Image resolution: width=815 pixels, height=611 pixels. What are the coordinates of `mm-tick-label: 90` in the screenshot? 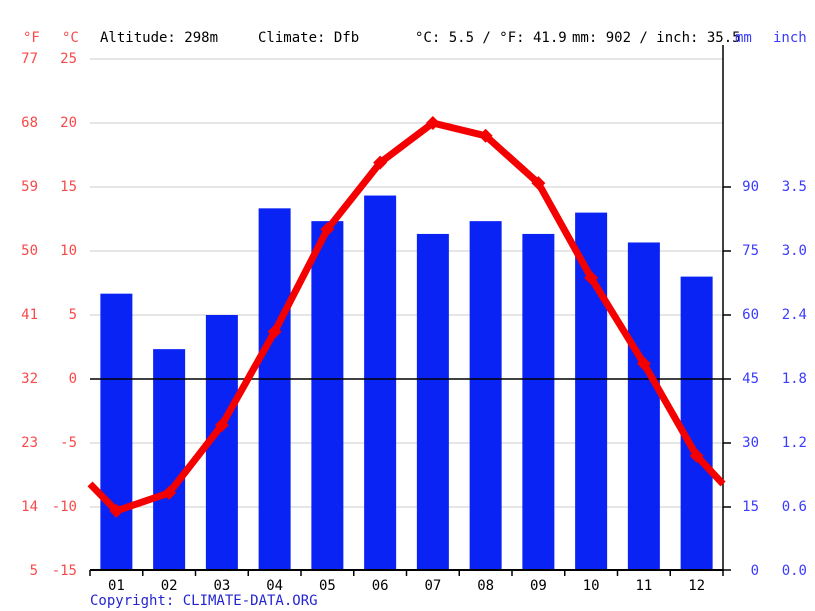 It's located at (750, 187).